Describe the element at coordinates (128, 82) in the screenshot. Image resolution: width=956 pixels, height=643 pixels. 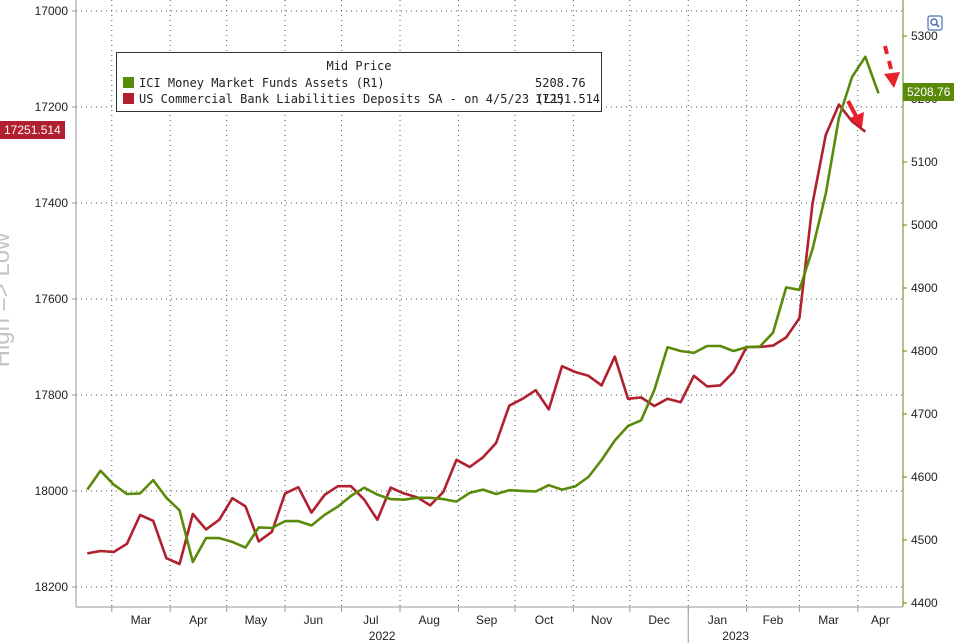
I see `legend-swatch-green` at that location.